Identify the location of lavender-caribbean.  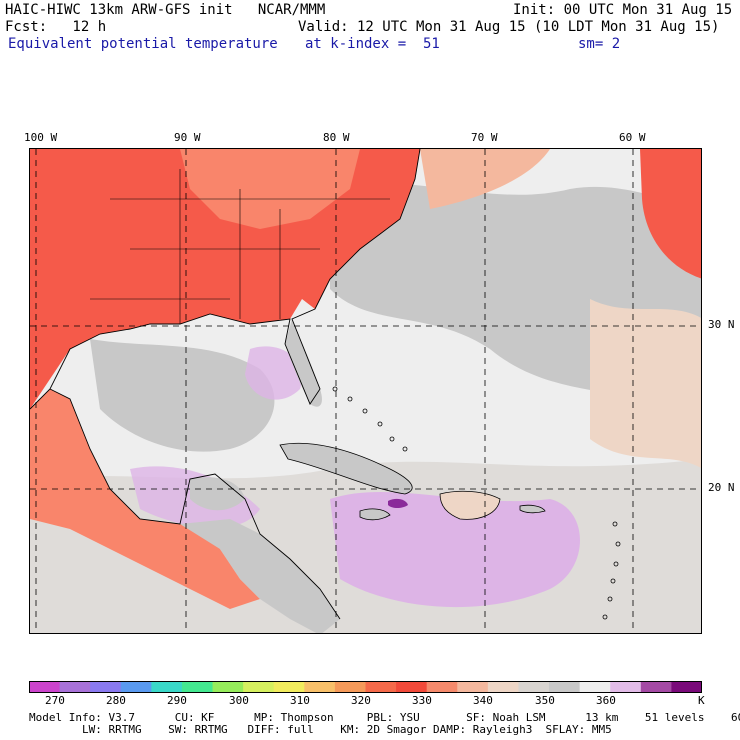
(455, 549).